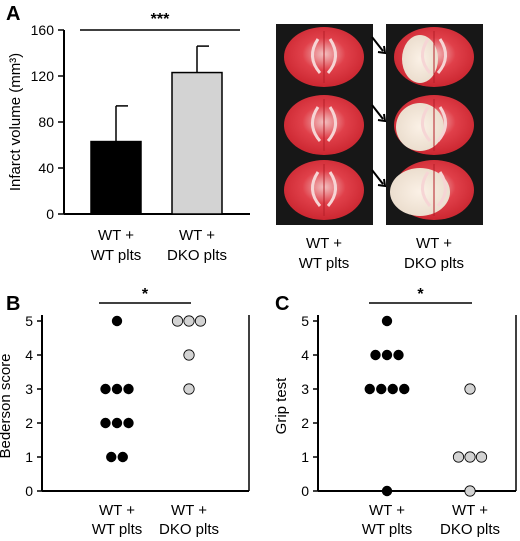 The width and height of the screenshot is (520, 541). What do you see at coordinates (43, 30) in the screenshot?
I see `y-tick-label: 160` at bounding box center [43, 30].